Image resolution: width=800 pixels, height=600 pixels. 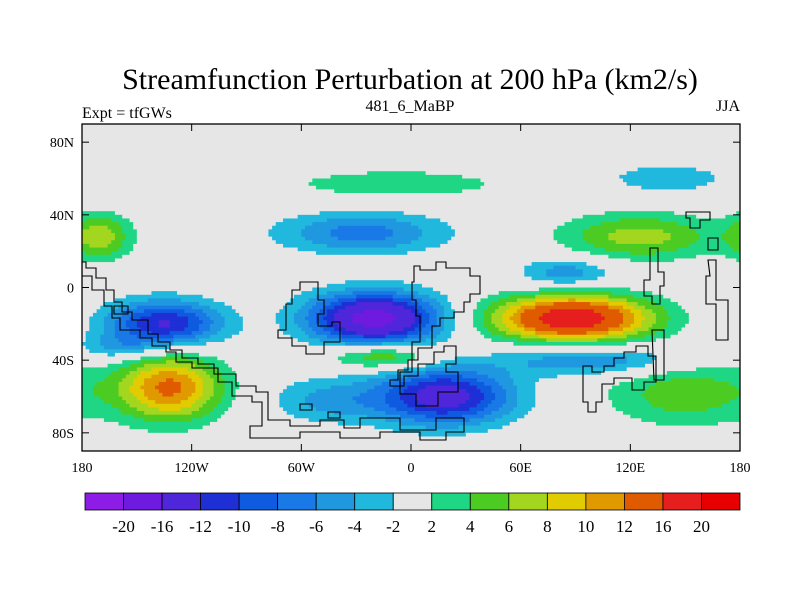 I want to click on colorbar-label: 6, so click(x=509, y=526).